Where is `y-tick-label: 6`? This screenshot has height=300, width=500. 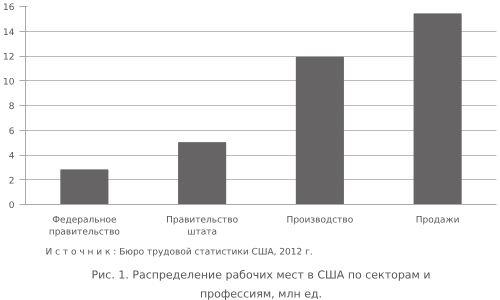
y-tick-label: 6 is located at coordinates (11, 131).